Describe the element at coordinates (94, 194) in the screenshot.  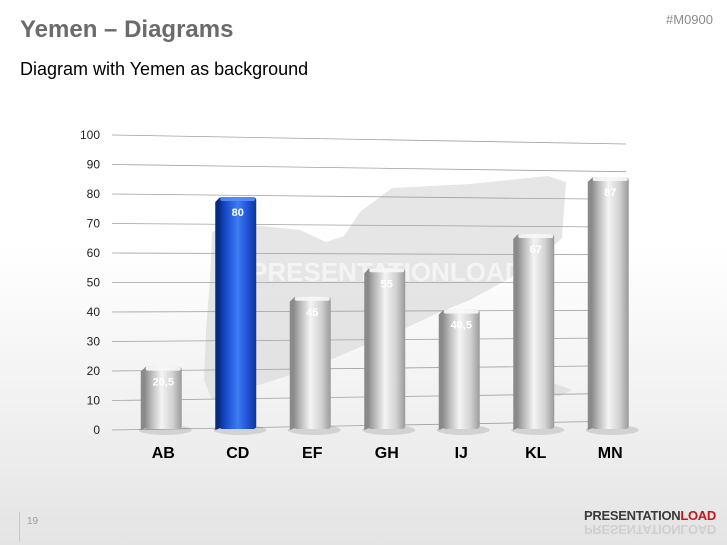
I see `y-tick-label: 80` at that location.